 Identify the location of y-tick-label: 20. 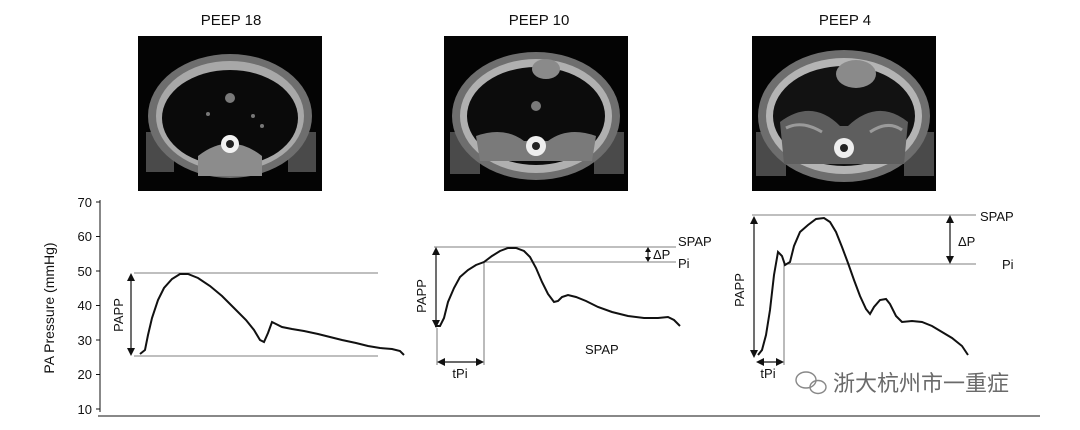
(85, 374).